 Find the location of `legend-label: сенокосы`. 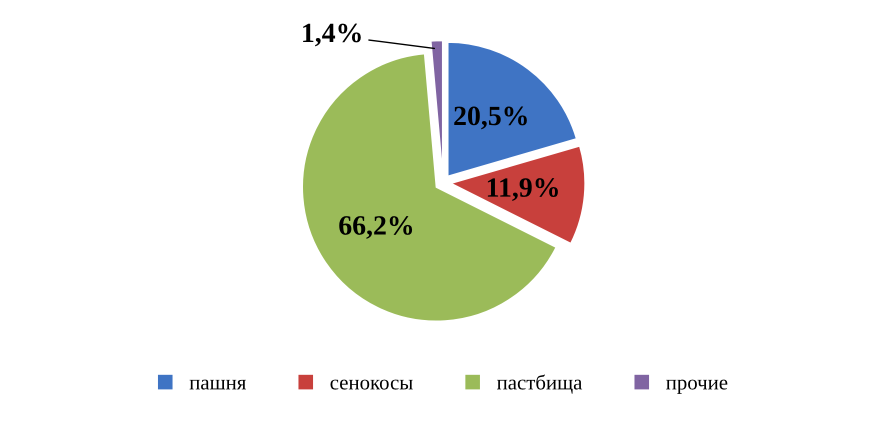

legend-label: сенокосы is located at coordinates (371, 385).